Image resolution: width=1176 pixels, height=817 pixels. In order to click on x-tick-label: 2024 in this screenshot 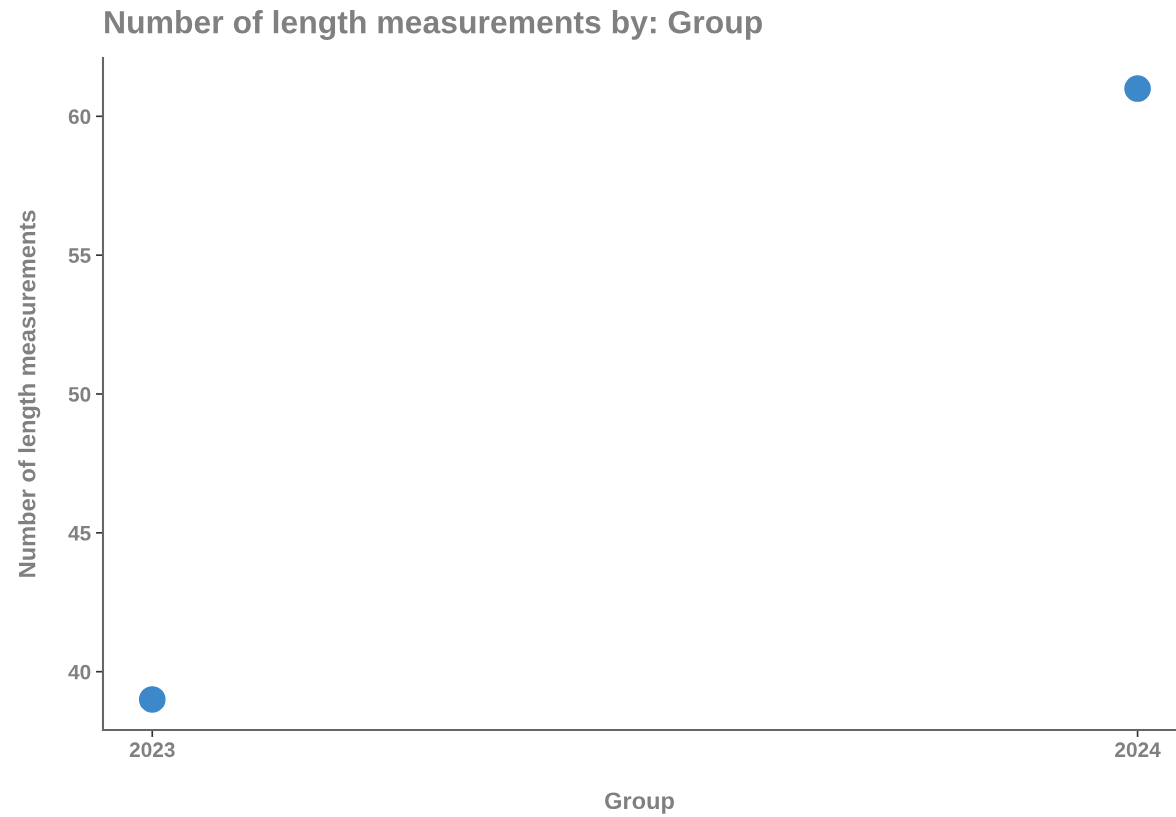, I will do `click(1138, 750)`.